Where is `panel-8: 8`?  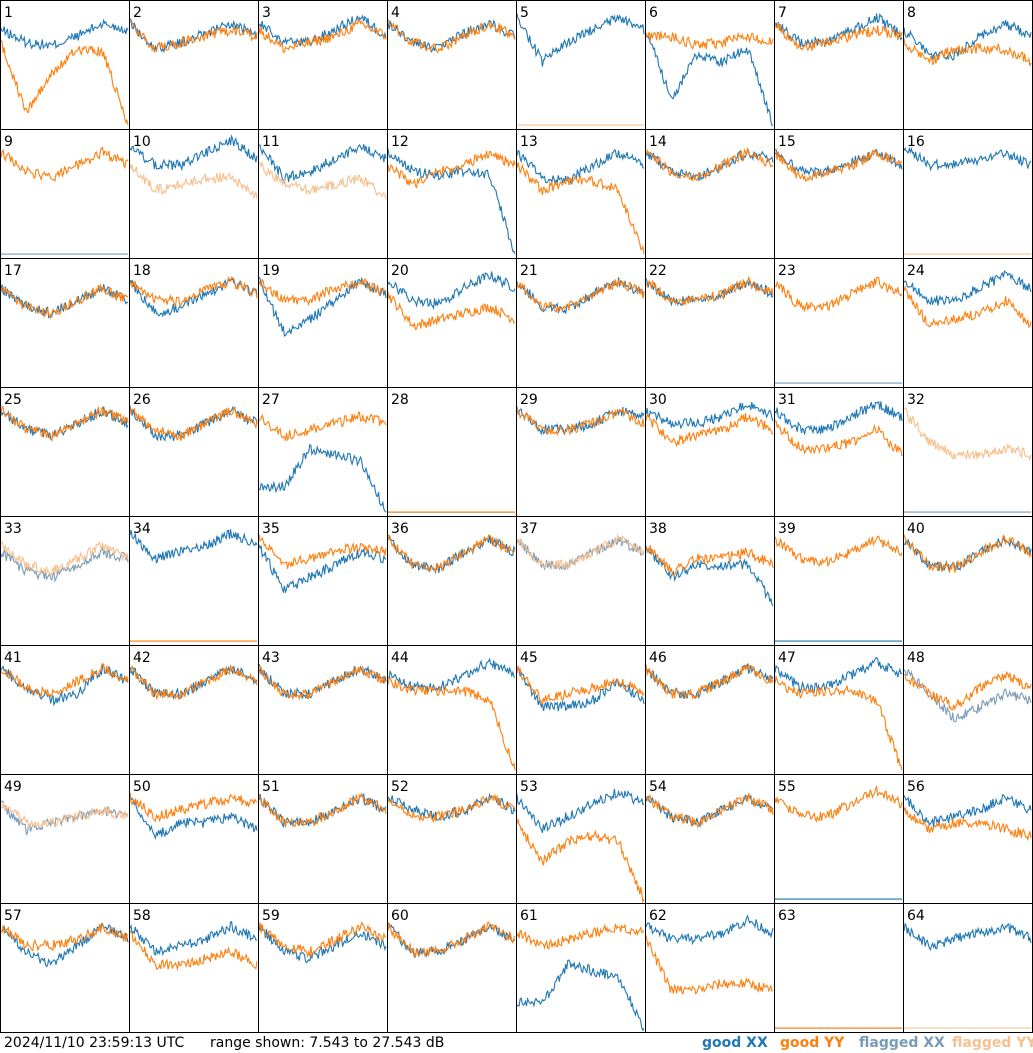 panel-8: 8 is located at coordinates (968, 65).